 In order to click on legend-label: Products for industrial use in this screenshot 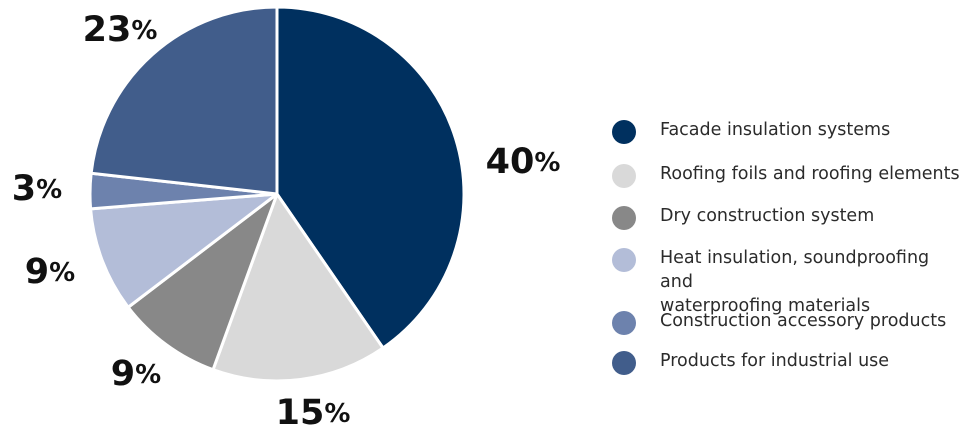, I will do `click(774, 361)`.